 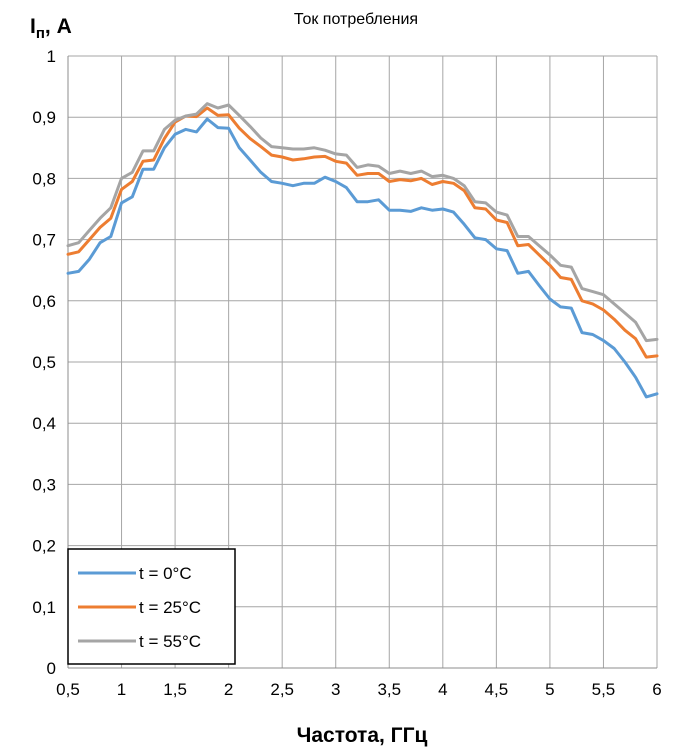 I want to click on y-tick-label: 0,1, so click(x=44, y=607).